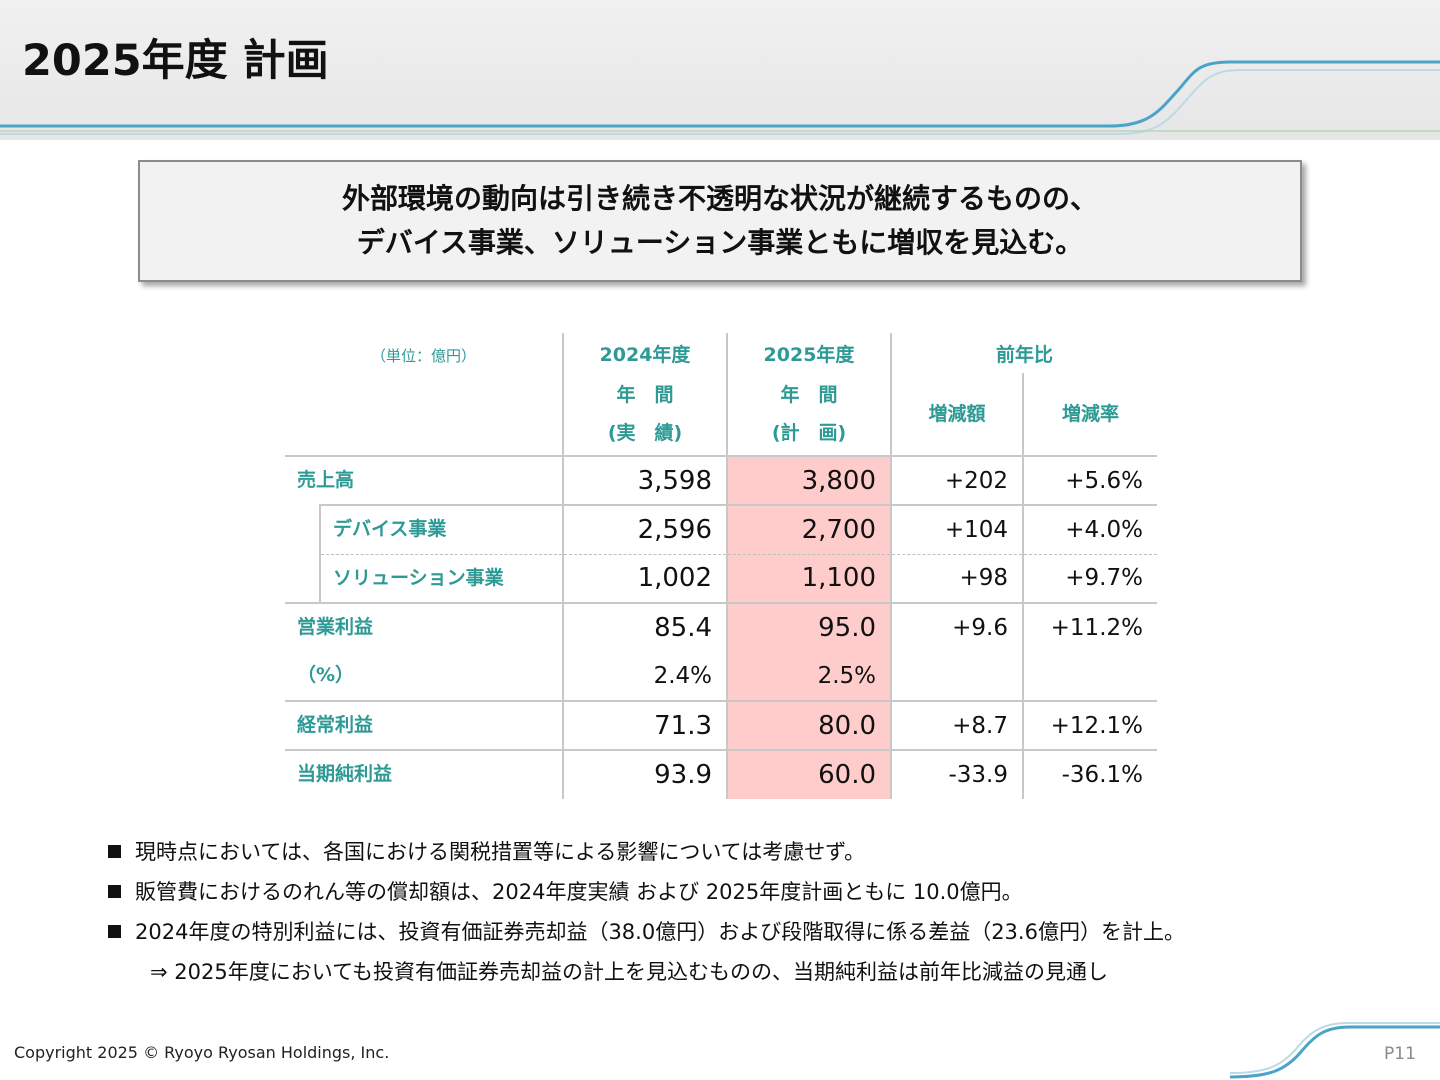  What do you see at coordinates (720, 242) in the screenshot?
I see `summary-line-2: デバイス事業、ソリューション事業ともに増収を見込む。` at bounding box center [720, 242].